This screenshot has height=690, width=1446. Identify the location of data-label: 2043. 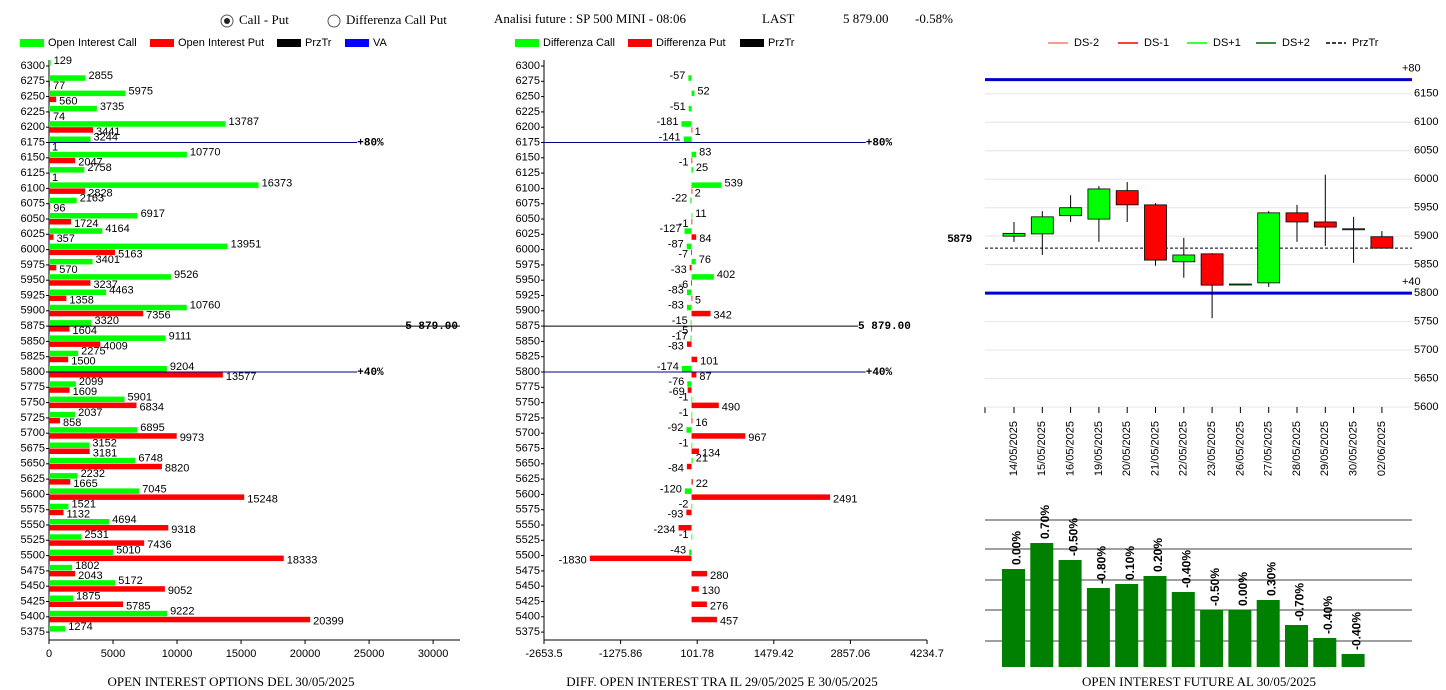
(90, 576).